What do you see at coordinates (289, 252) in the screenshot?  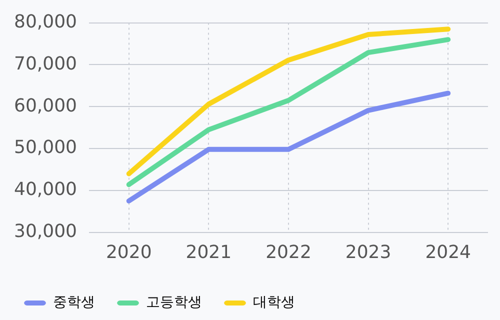 I see `x-tick-label: 2022` at bounding box center [289, 252].